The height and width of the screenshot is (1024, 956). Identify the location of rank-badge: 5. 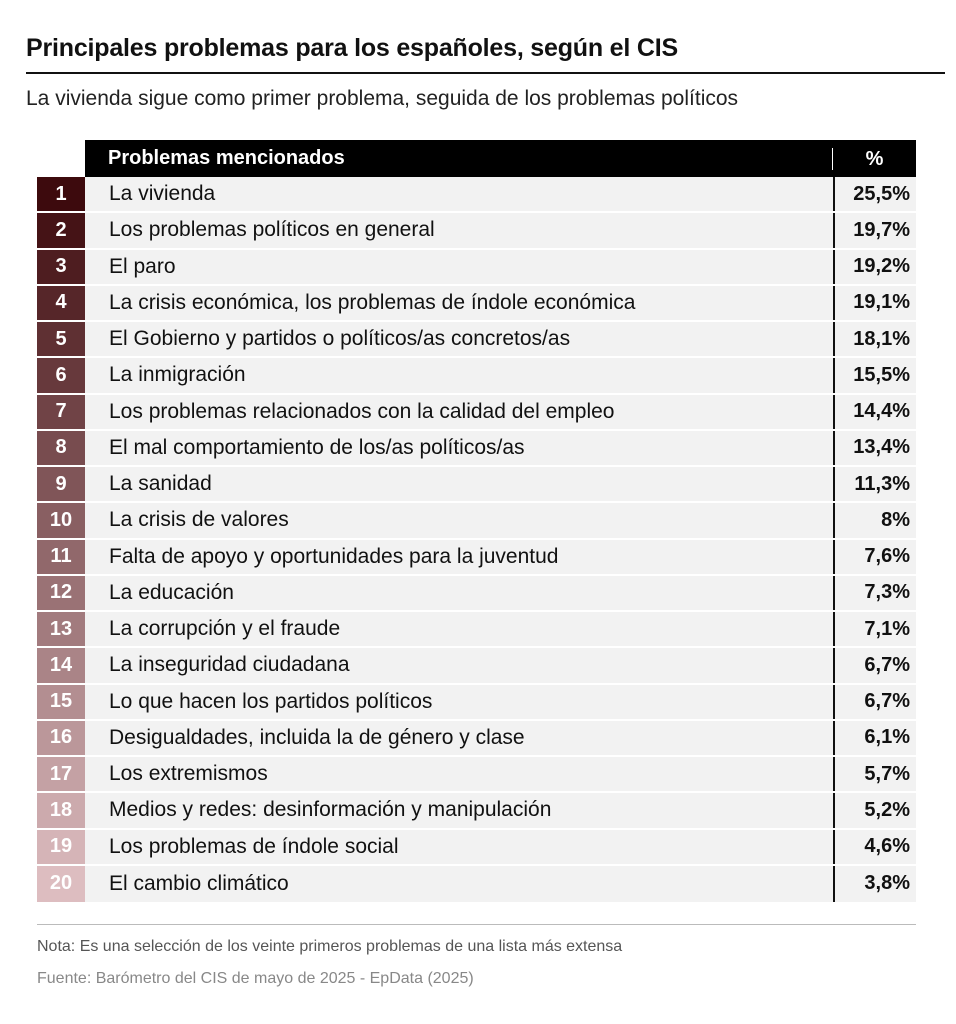
(61, 339).